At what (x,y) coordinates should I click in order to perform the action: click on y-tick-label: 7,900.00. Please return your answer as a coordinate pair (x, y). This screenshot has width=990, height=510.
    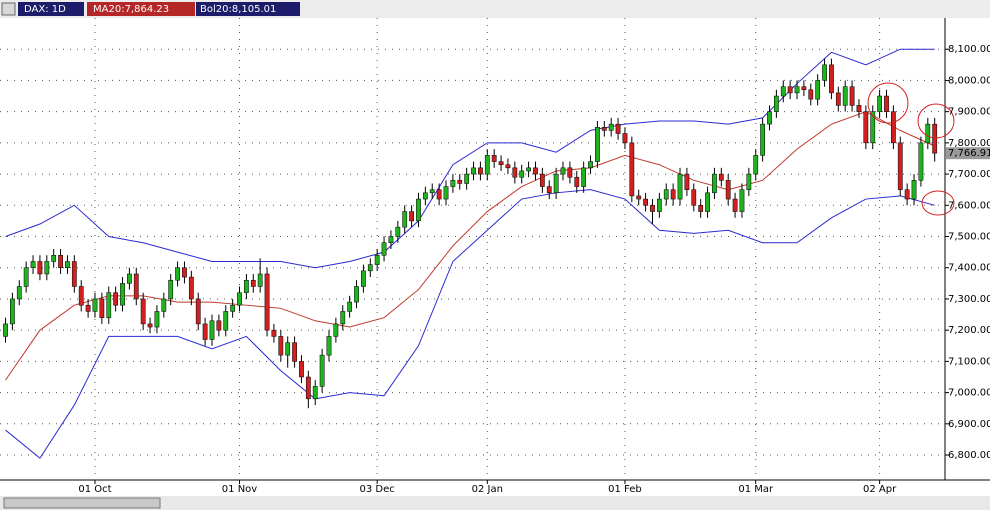
    Looking at the image, I should click on (969, 112).